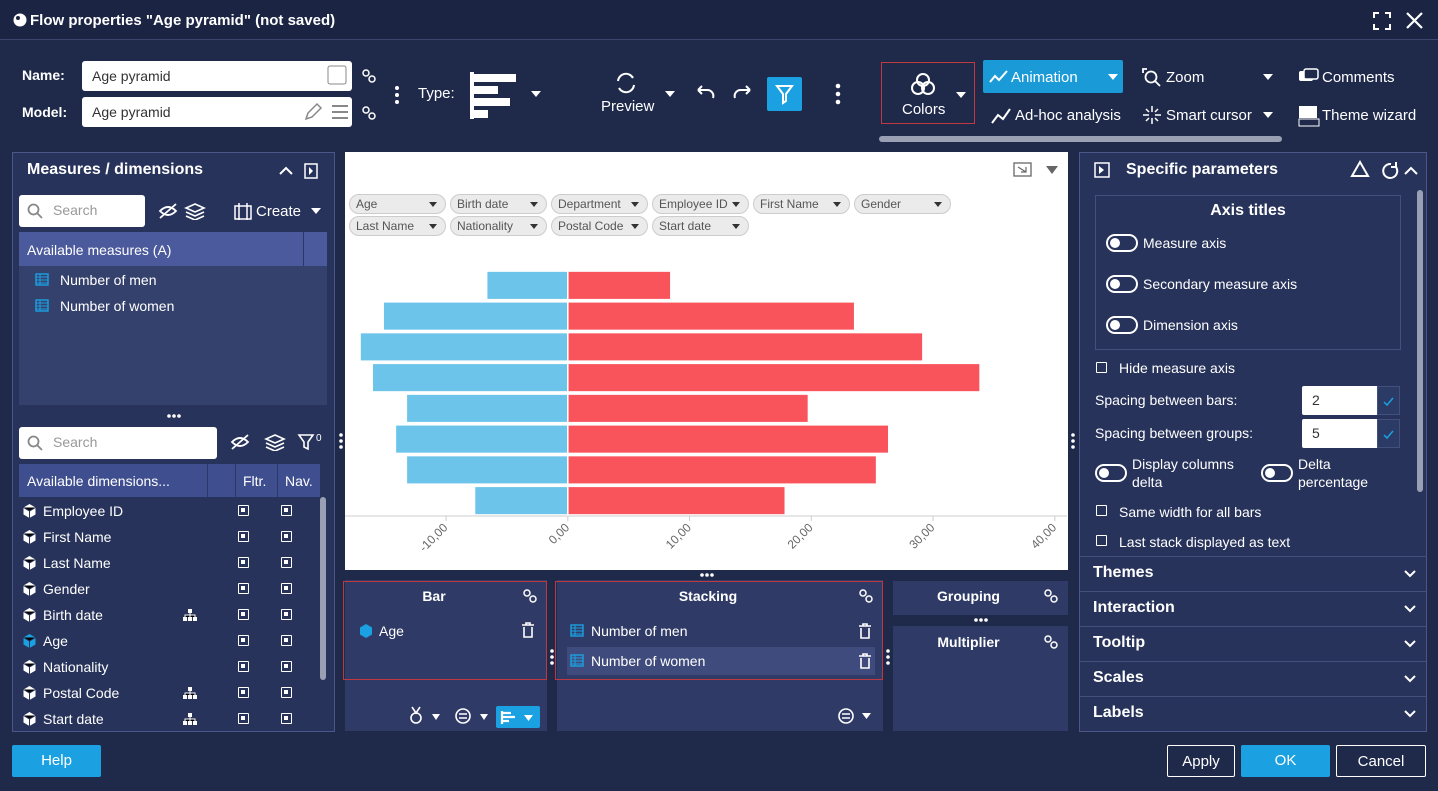 The height and width of the screenshot is (791, 1438). Describe the element at coordinates (498, 204) in the screenshot. I see `filter-chip: Birth date` at that location.